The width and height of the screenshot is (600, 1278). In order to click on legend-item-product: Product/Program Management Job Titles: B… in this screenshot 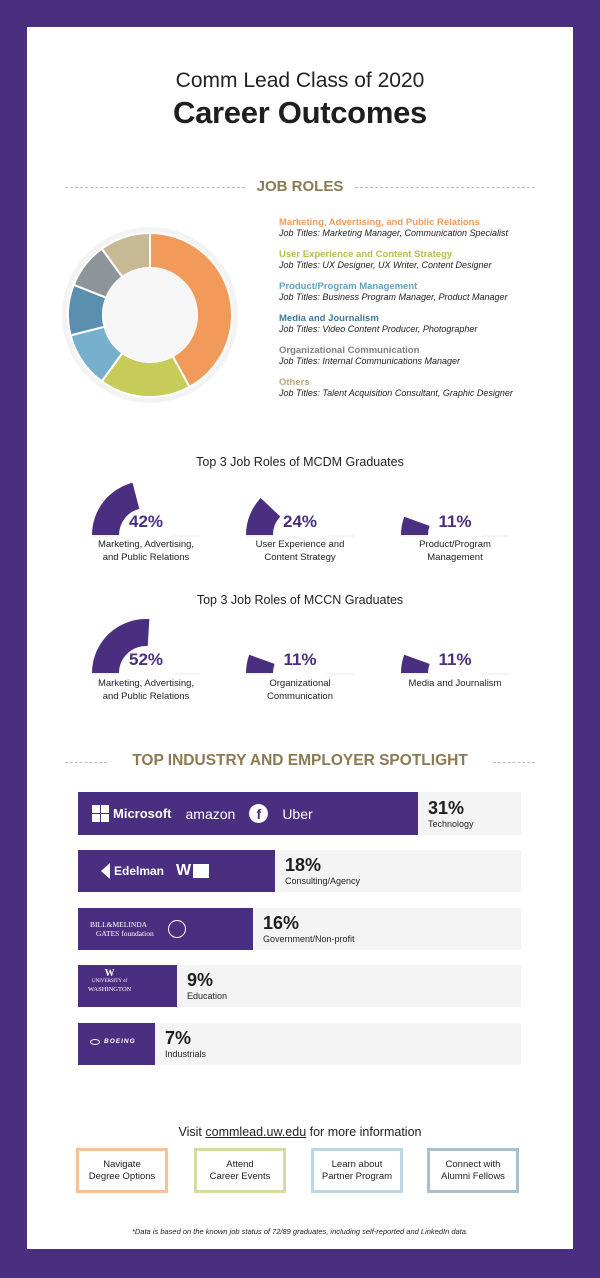, I will do `click(424, 291)`.